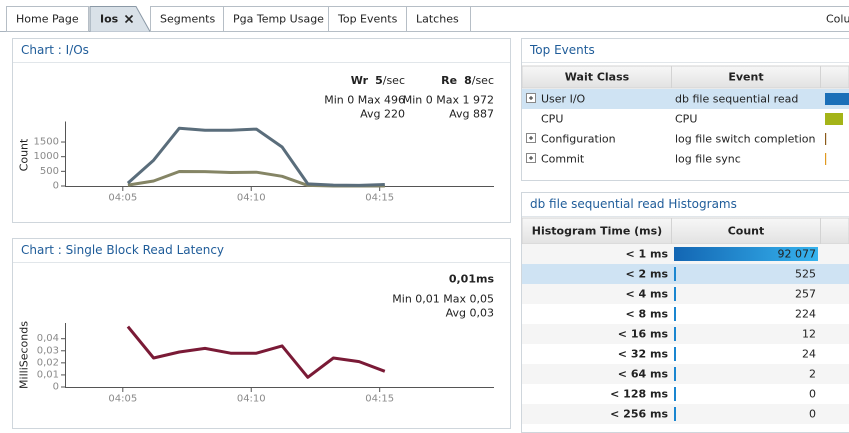 This screenshot has width=849, height=433. Describe the element at coordinates (736, 99) in the screenshot. I see `event-name: db file sequential read` at that location.